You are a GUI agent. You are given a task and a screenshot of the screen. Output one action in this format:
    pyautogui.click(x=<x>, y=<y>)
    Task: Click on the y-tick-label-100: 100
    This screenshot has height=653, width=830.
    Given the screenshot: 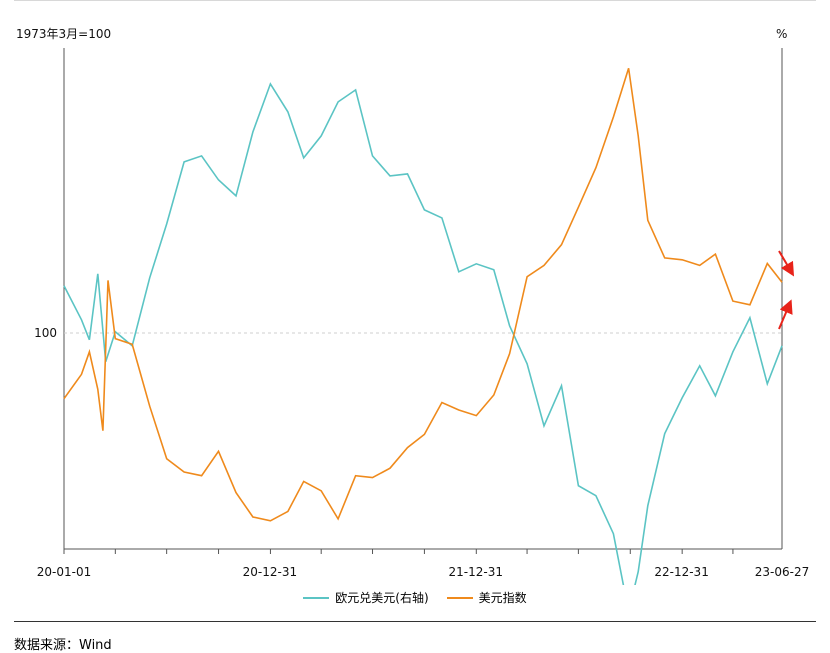 What is the action you would take?
    pyautogui.click(x=45, y=333)
    